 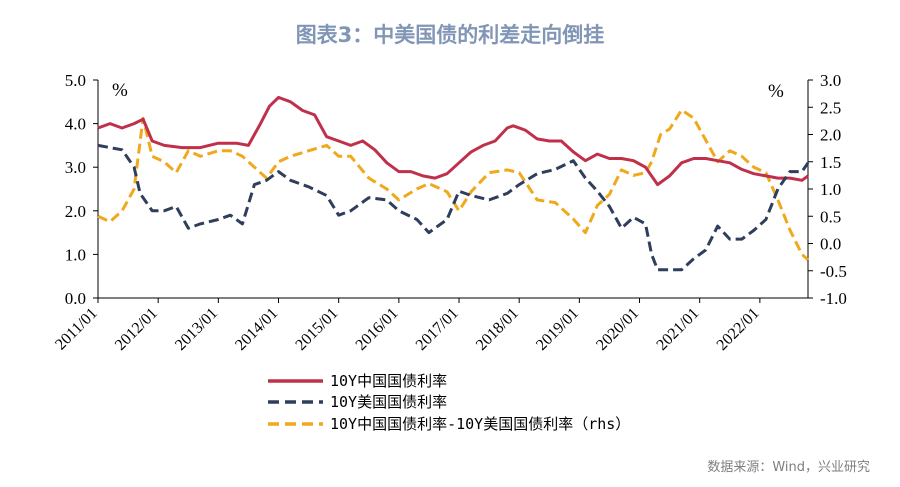 I want to click on x-tick-label: 2012/01, so click(x=136, y=329).